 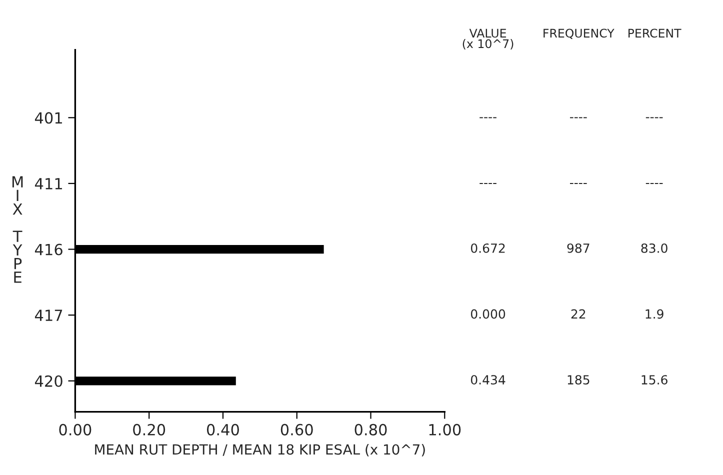 I want to click on y-tick-label: 417, so click(x=48, y=315).